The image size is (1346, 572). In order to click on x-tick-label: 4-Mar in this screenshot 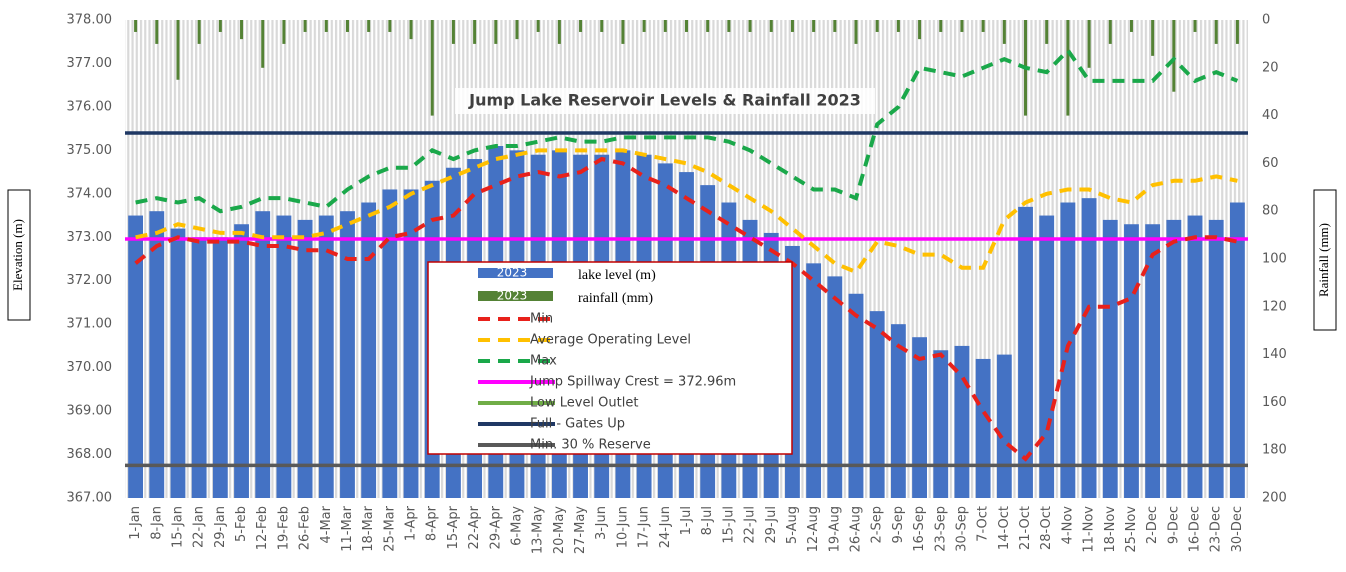, I will do `click(326, 524)`.